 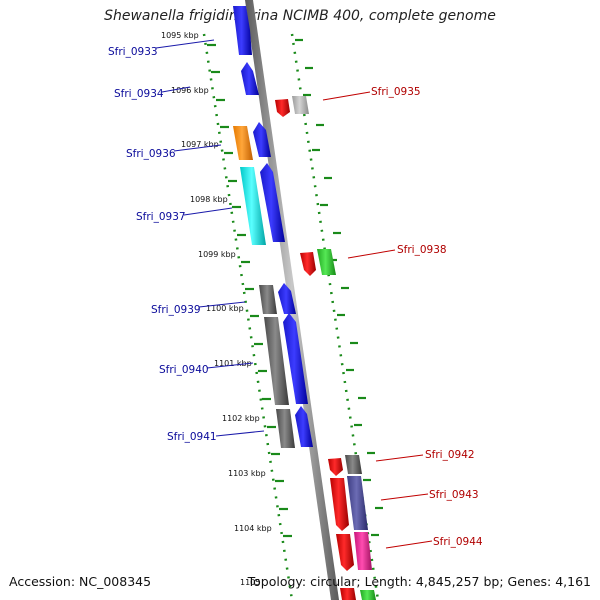 I want to click on gene-bottom-green-shape, so click(x=368, y=595).